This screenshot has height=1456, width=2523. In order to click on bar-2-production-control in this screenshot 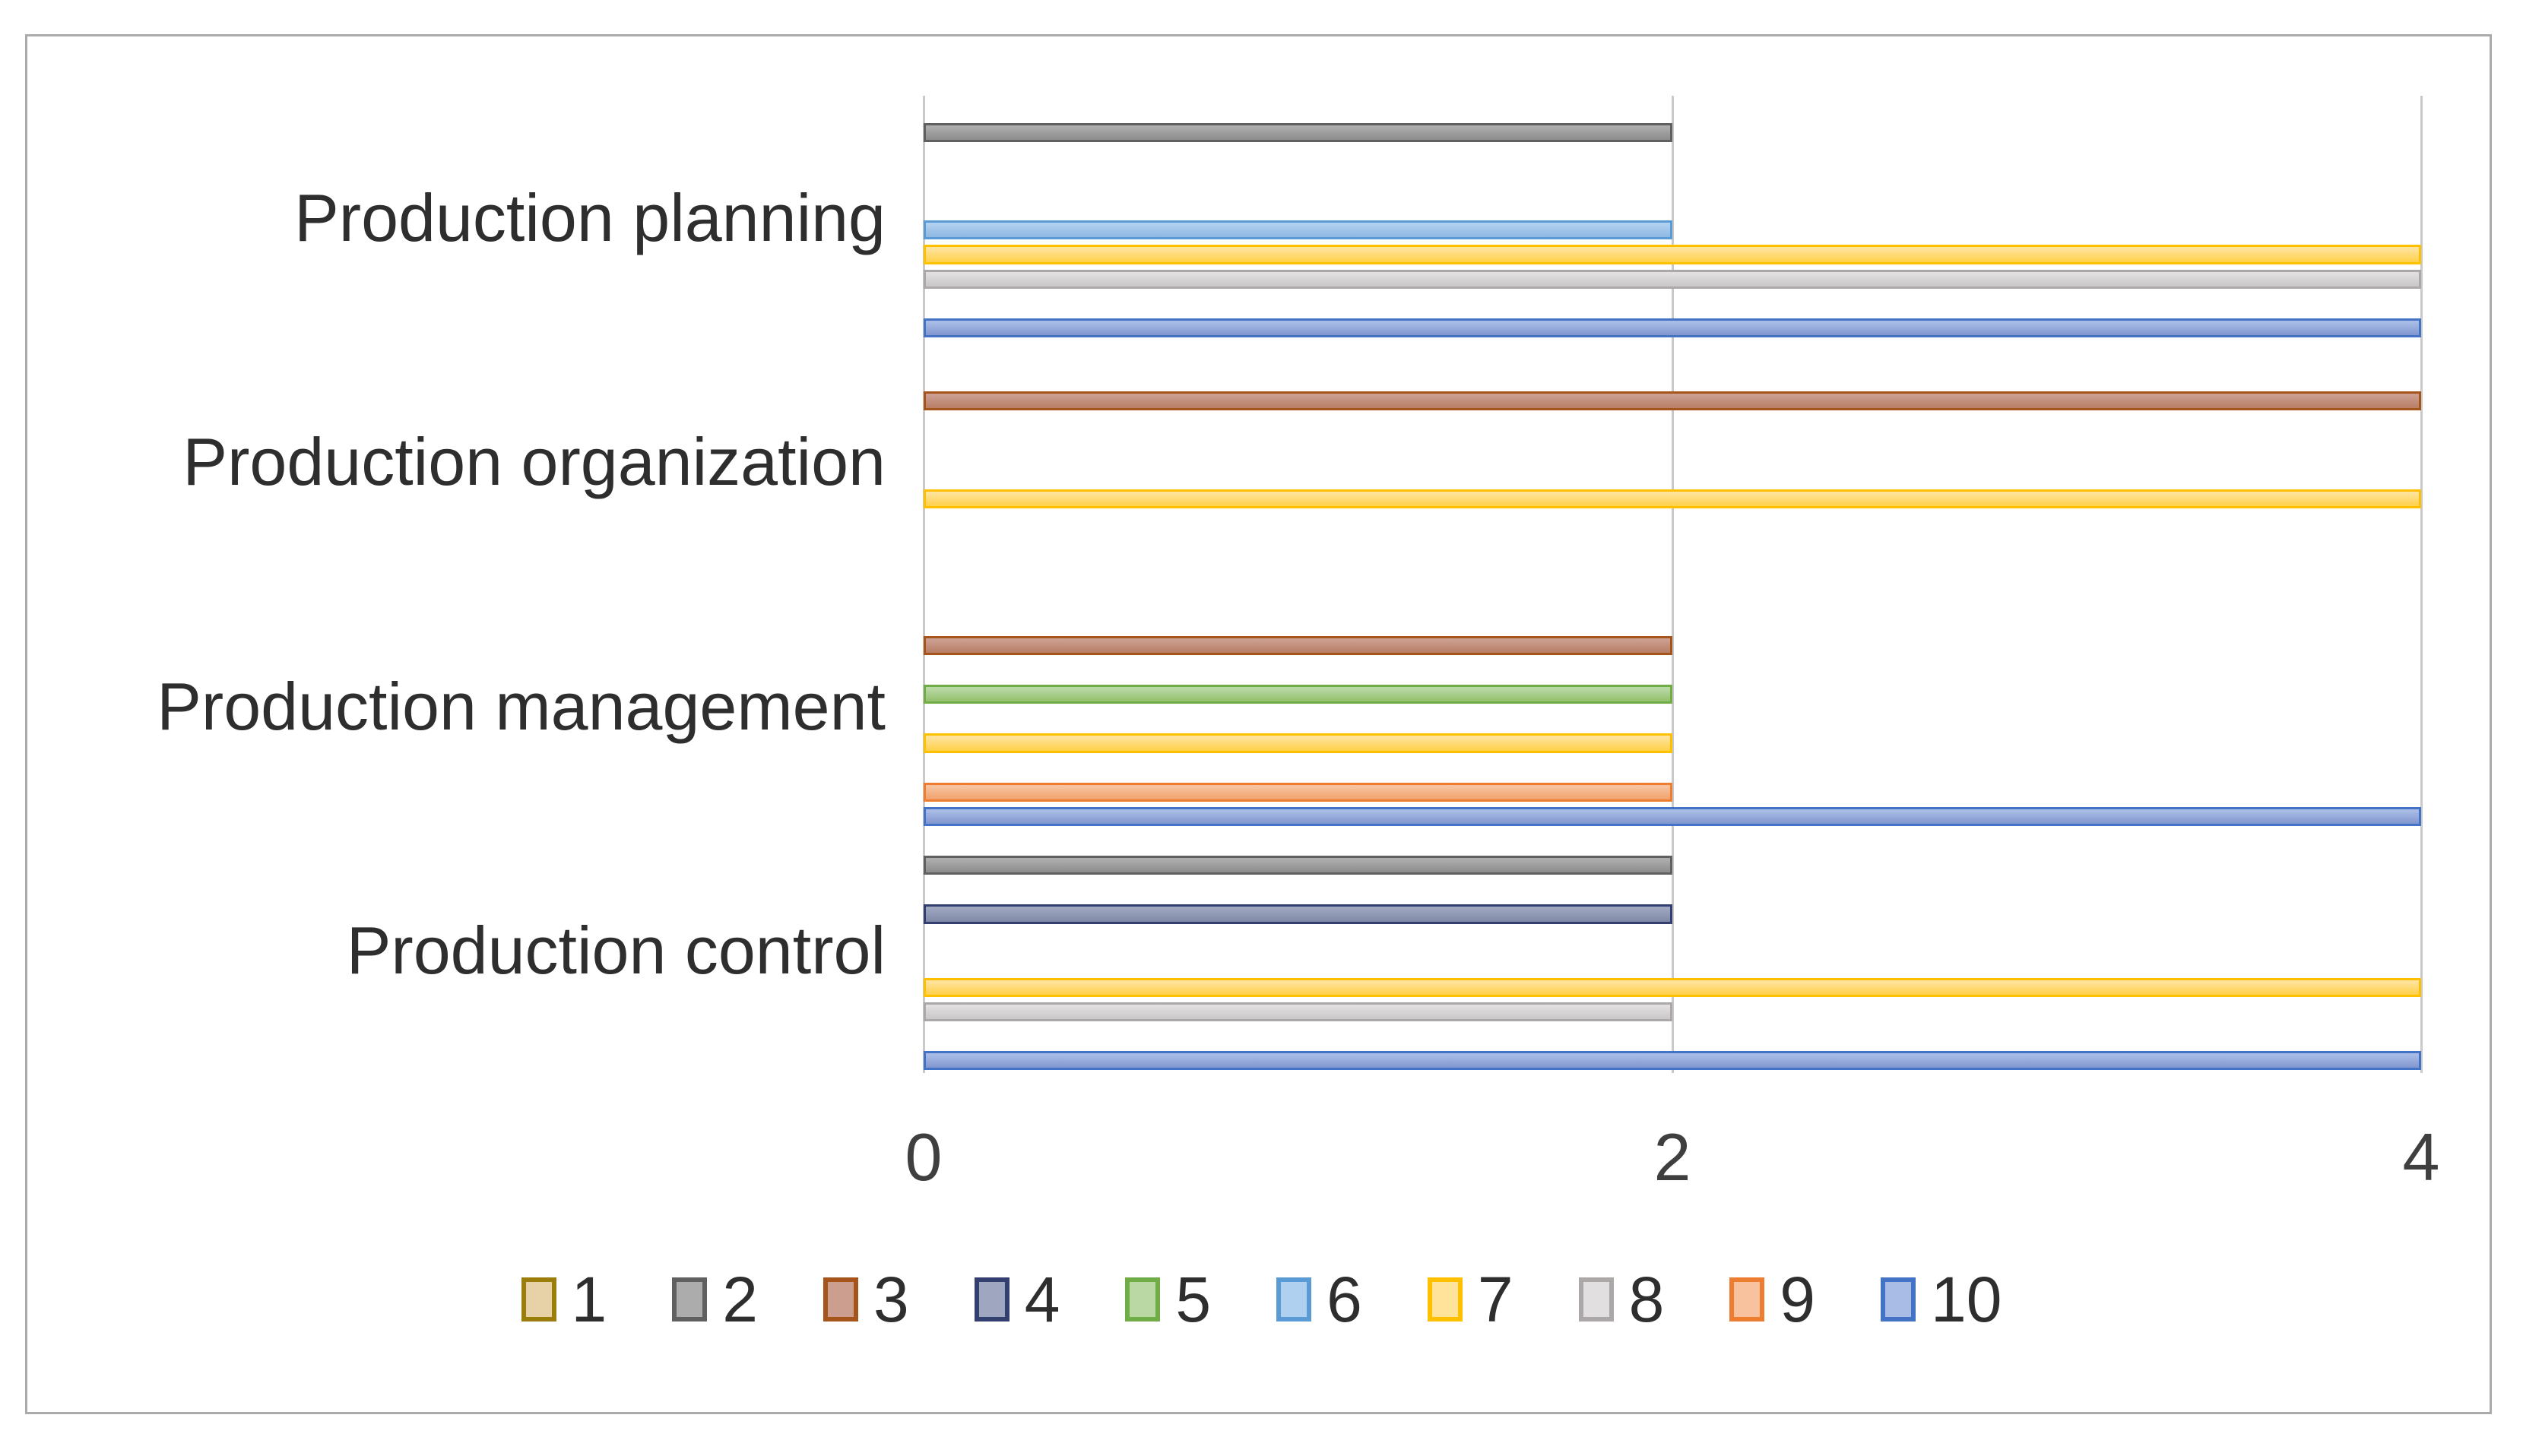, I will do `click(1298, 865)`.